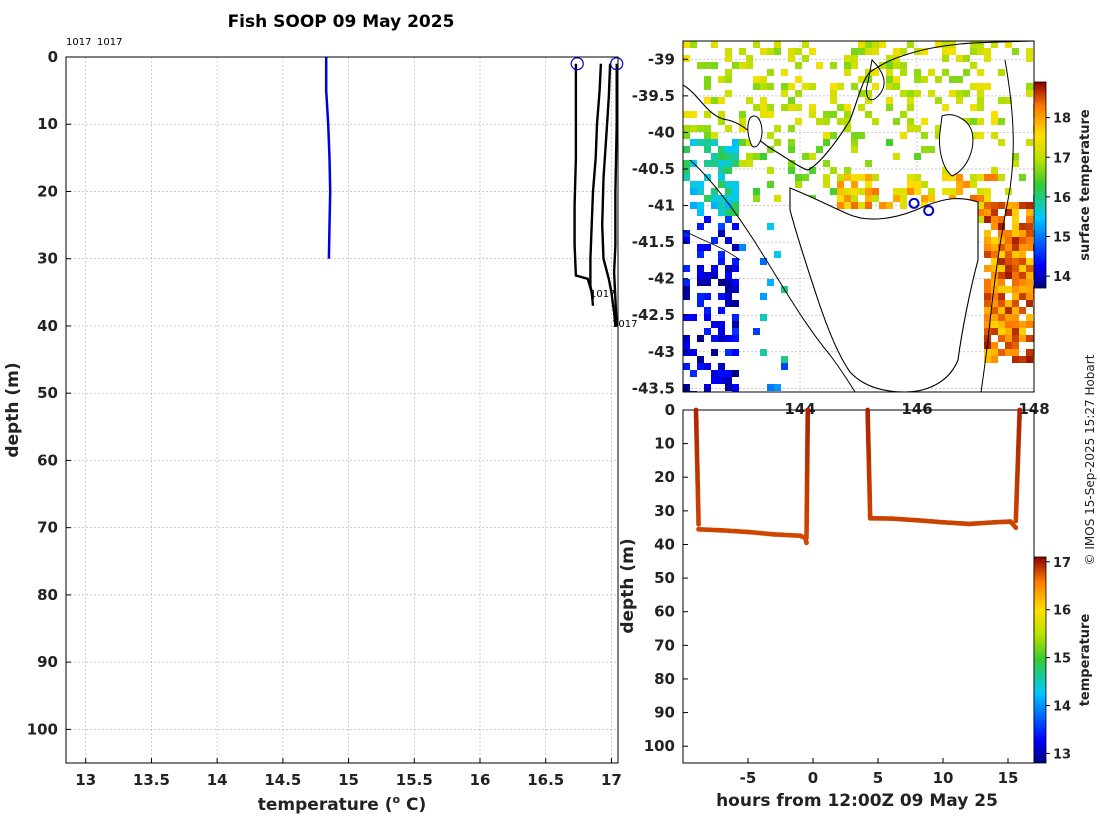 Image resolution: width=1100 pixels, height=820 pixels. What do you see at coordinates (596, 181) in the screenshot?
I see `profile-line-profile-1b` at bounding box center [596, 181].